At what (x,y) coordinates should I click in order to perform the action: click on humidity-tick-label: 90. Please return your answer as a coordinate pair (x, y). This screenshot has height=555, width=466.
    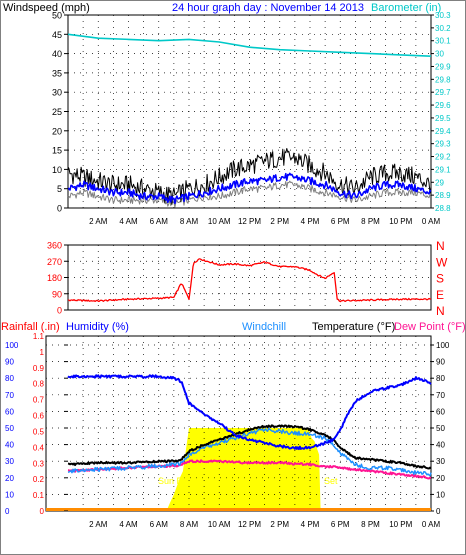
    Looking at the image, I should click on (9, 362).